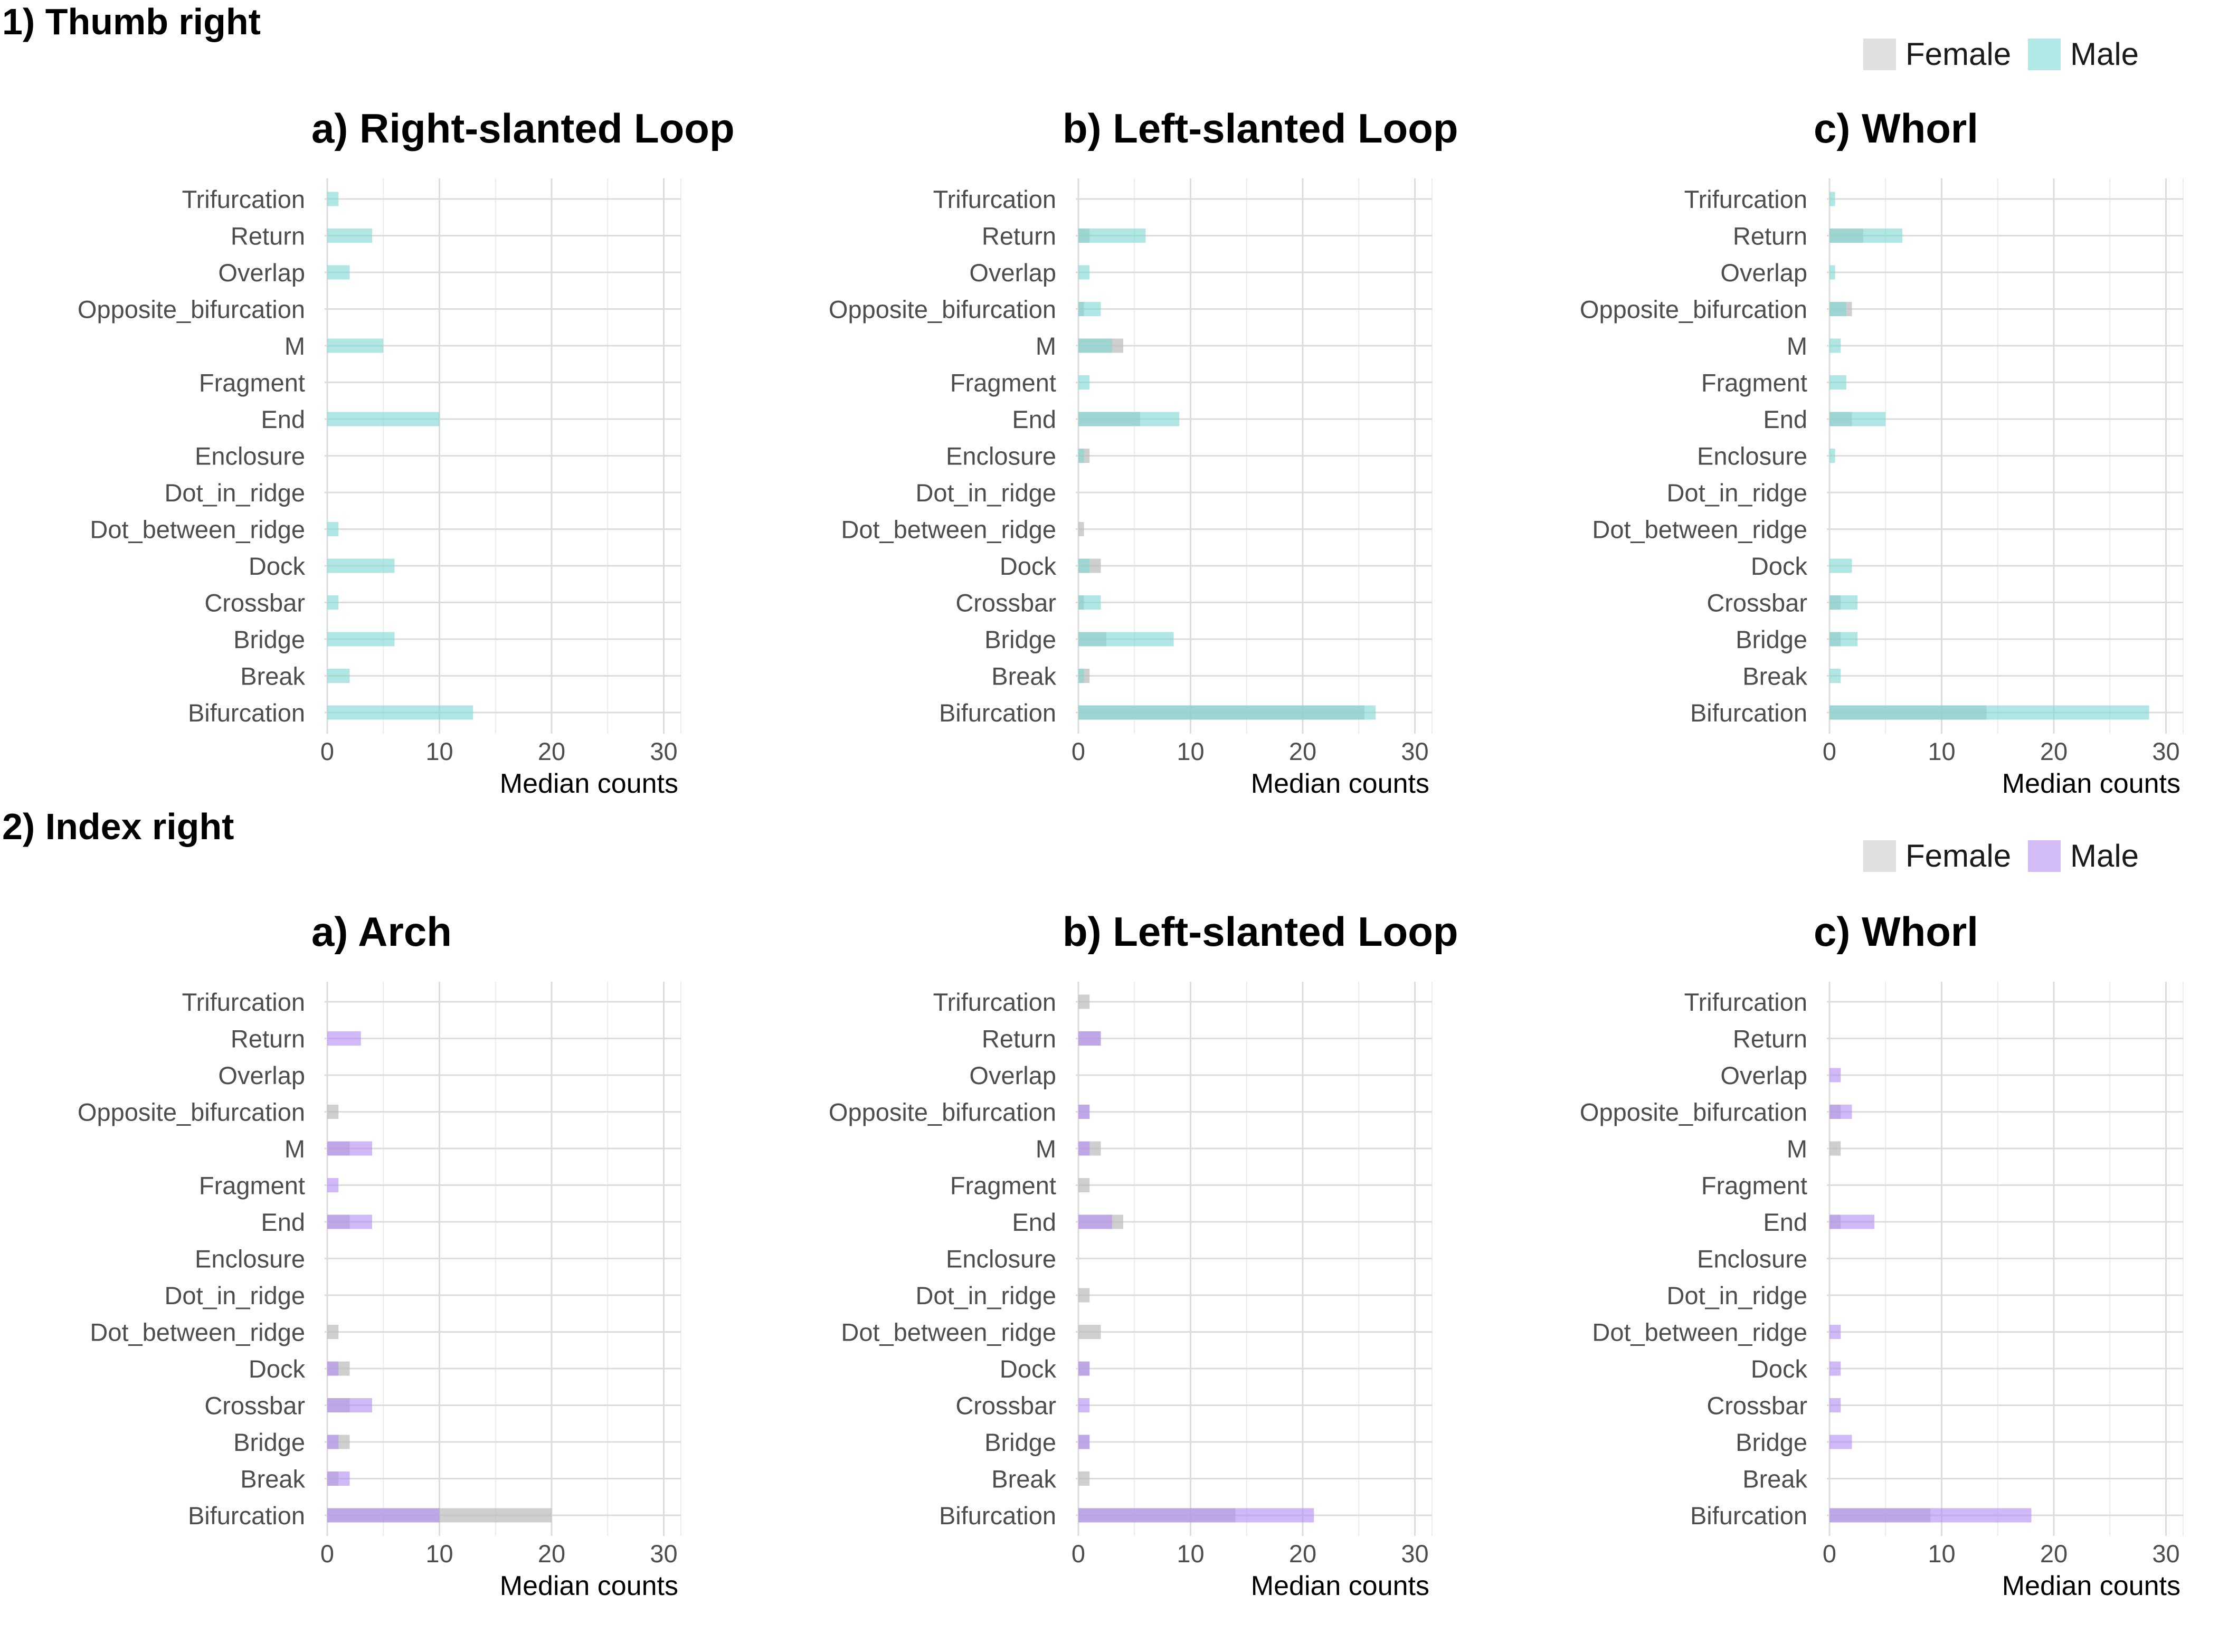 The height and width of the screenshot is (1652, 2228). I want to click on section-title: 2) Index right, so click(118, 826).